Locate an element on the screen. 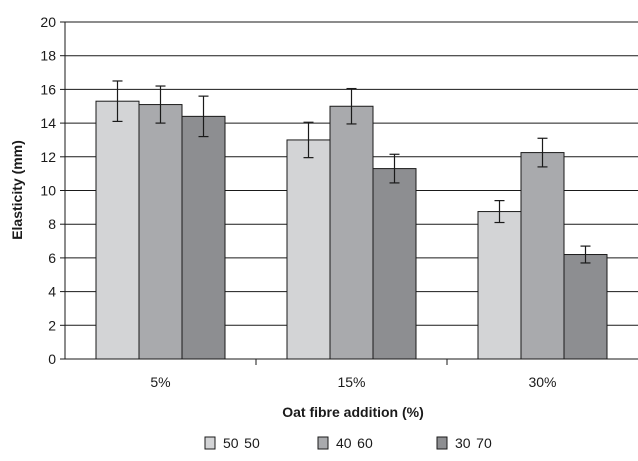 This screenshot has height=461, width=638. x-category-label: 5% is located at coordinates (160, 382).